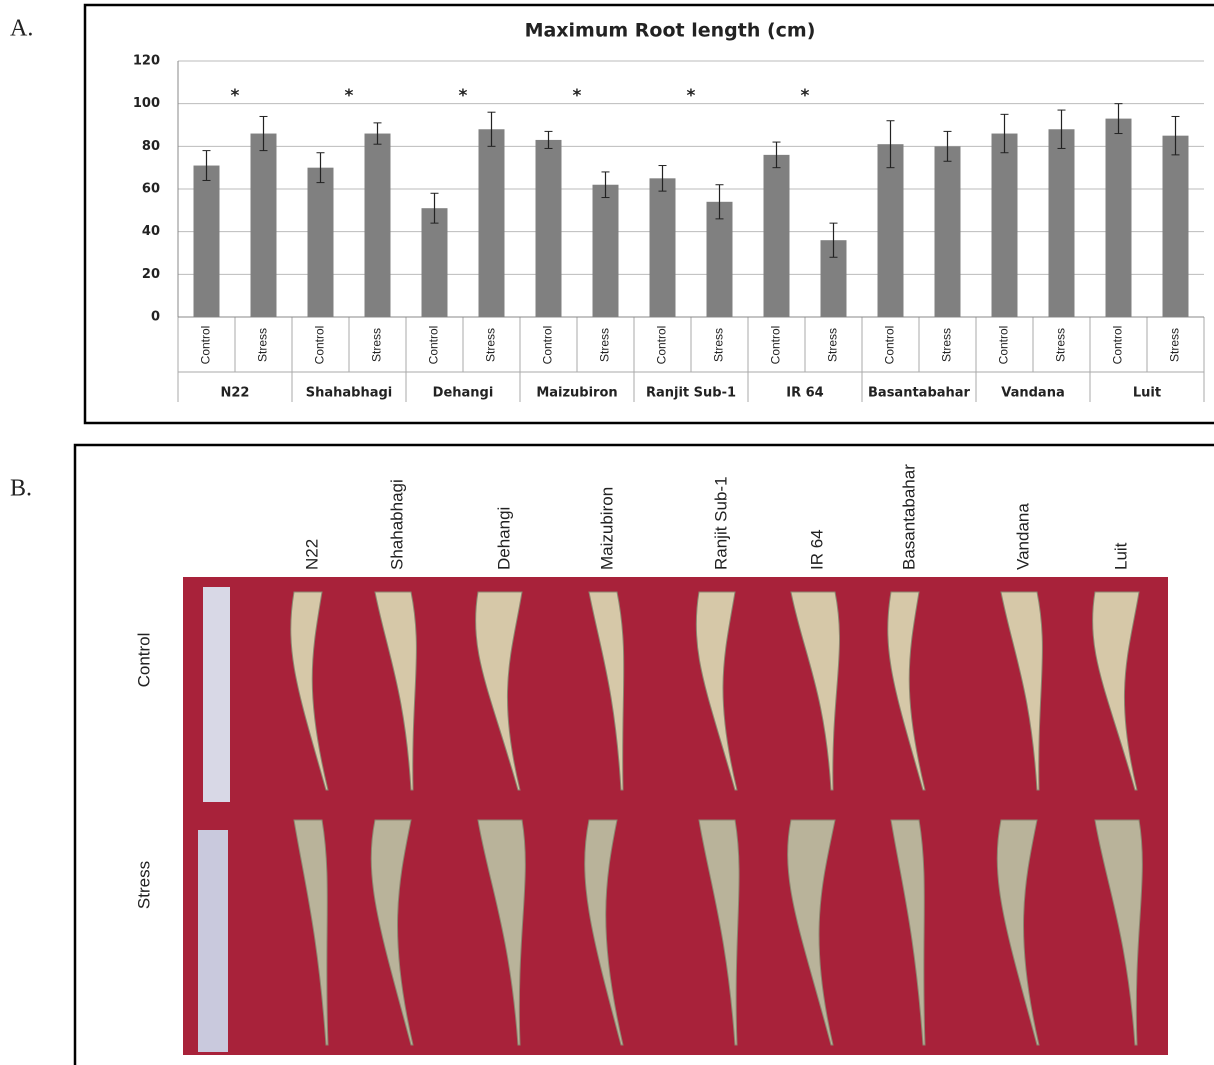 This screenshot has width=1214, height=1065. What do you see at coordinates (155, 317) in the screenshot?
I see `y-tick-label: 0` at bounding box center [155, 317].